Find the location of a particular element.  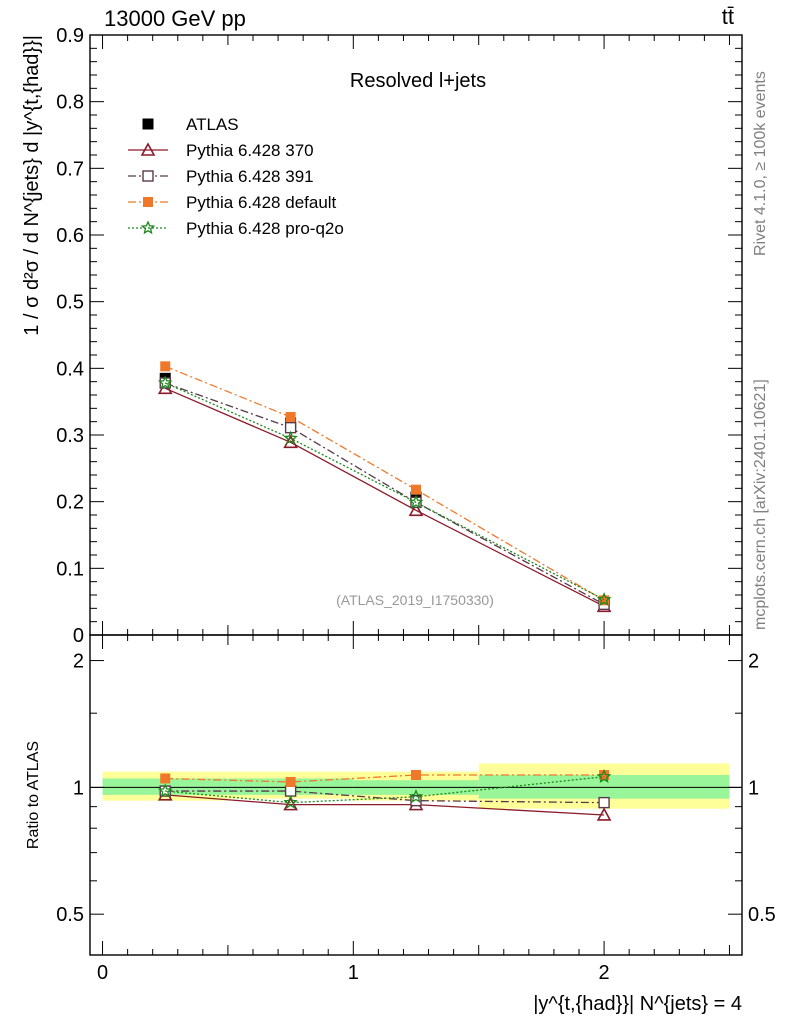

analysis-label: (ATLAS_2019_I1750330) is located at coordinates (415, 600).